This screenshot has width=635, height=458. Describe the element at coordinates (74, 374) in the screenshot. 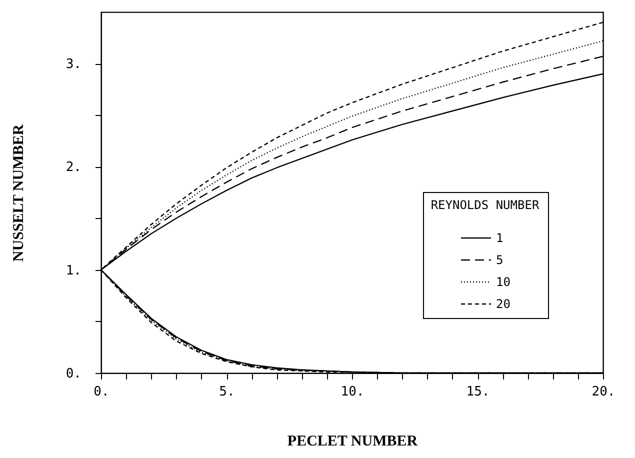

I see `y-tick-label: 0.` at that location.